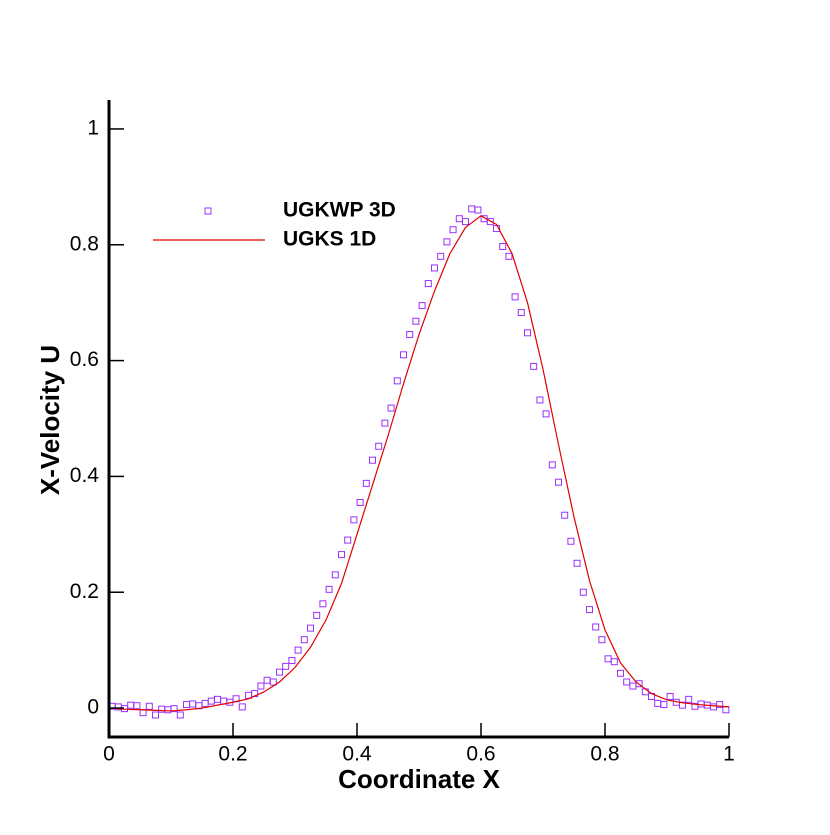 This screenshot has height=835, width=830. Describe the element at coordinates (419, 779) in the screenshot. I see `x-axis-label: Coordinate X` at that location.